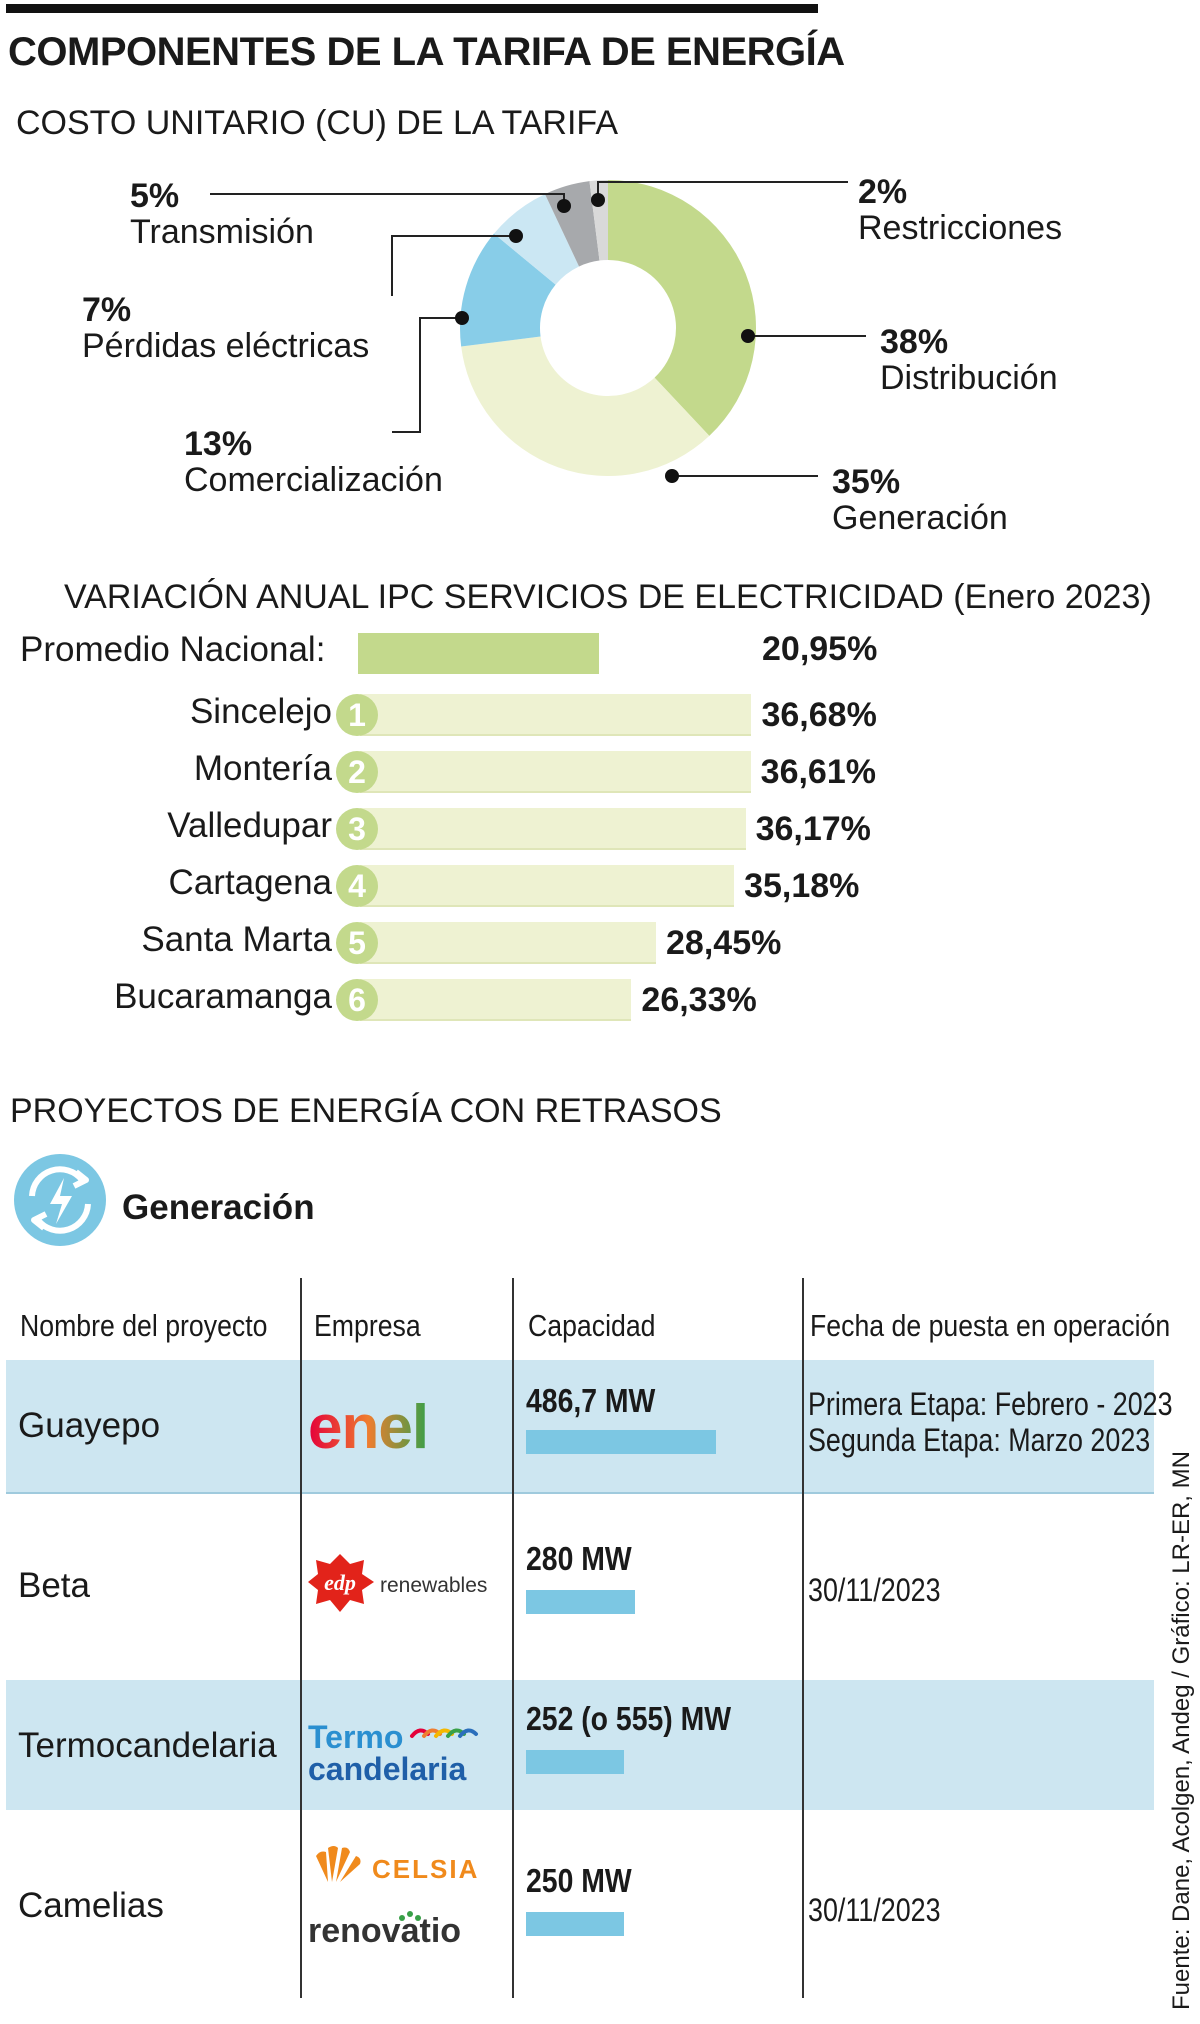 The image size is (1200, 2024). I want to click on edp-logo: edp renewables, so click(404, 1586).